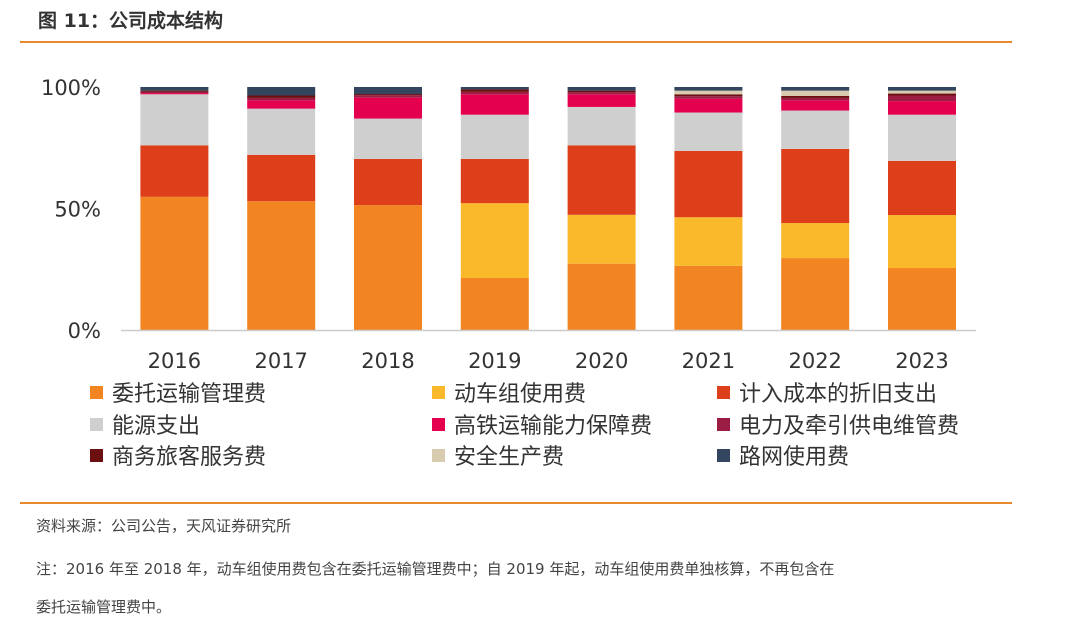 This screenshot has width=1077, height=627. I want to click on legend-label: 高铁运输能力保障费, so click(553, 426).